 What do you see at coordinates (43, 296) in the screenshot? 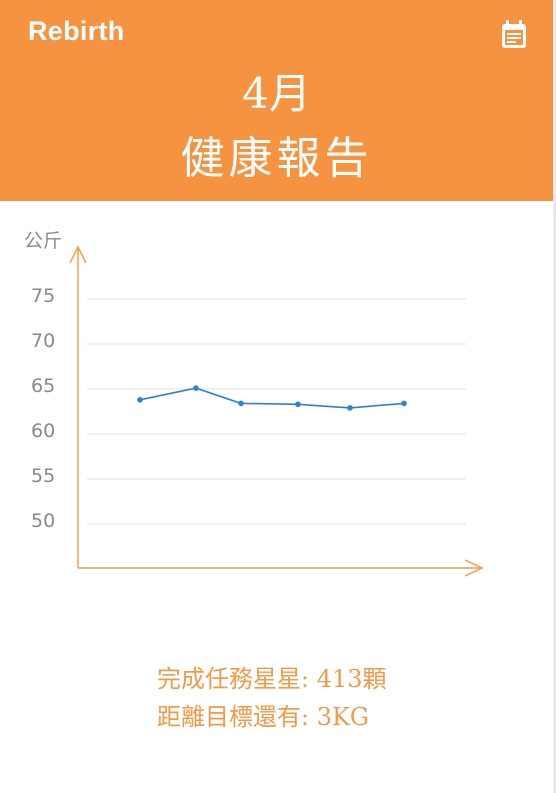
I see `y-tick-label: 75` at bounding box center [43, 296].